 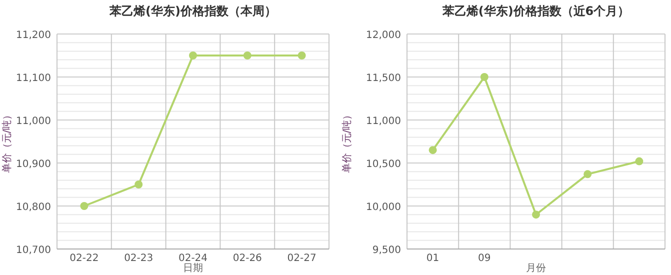 I want to click on chart-title: 苯乙烯(华东)价格指数（近6个月）, so click(x=535, y=11).